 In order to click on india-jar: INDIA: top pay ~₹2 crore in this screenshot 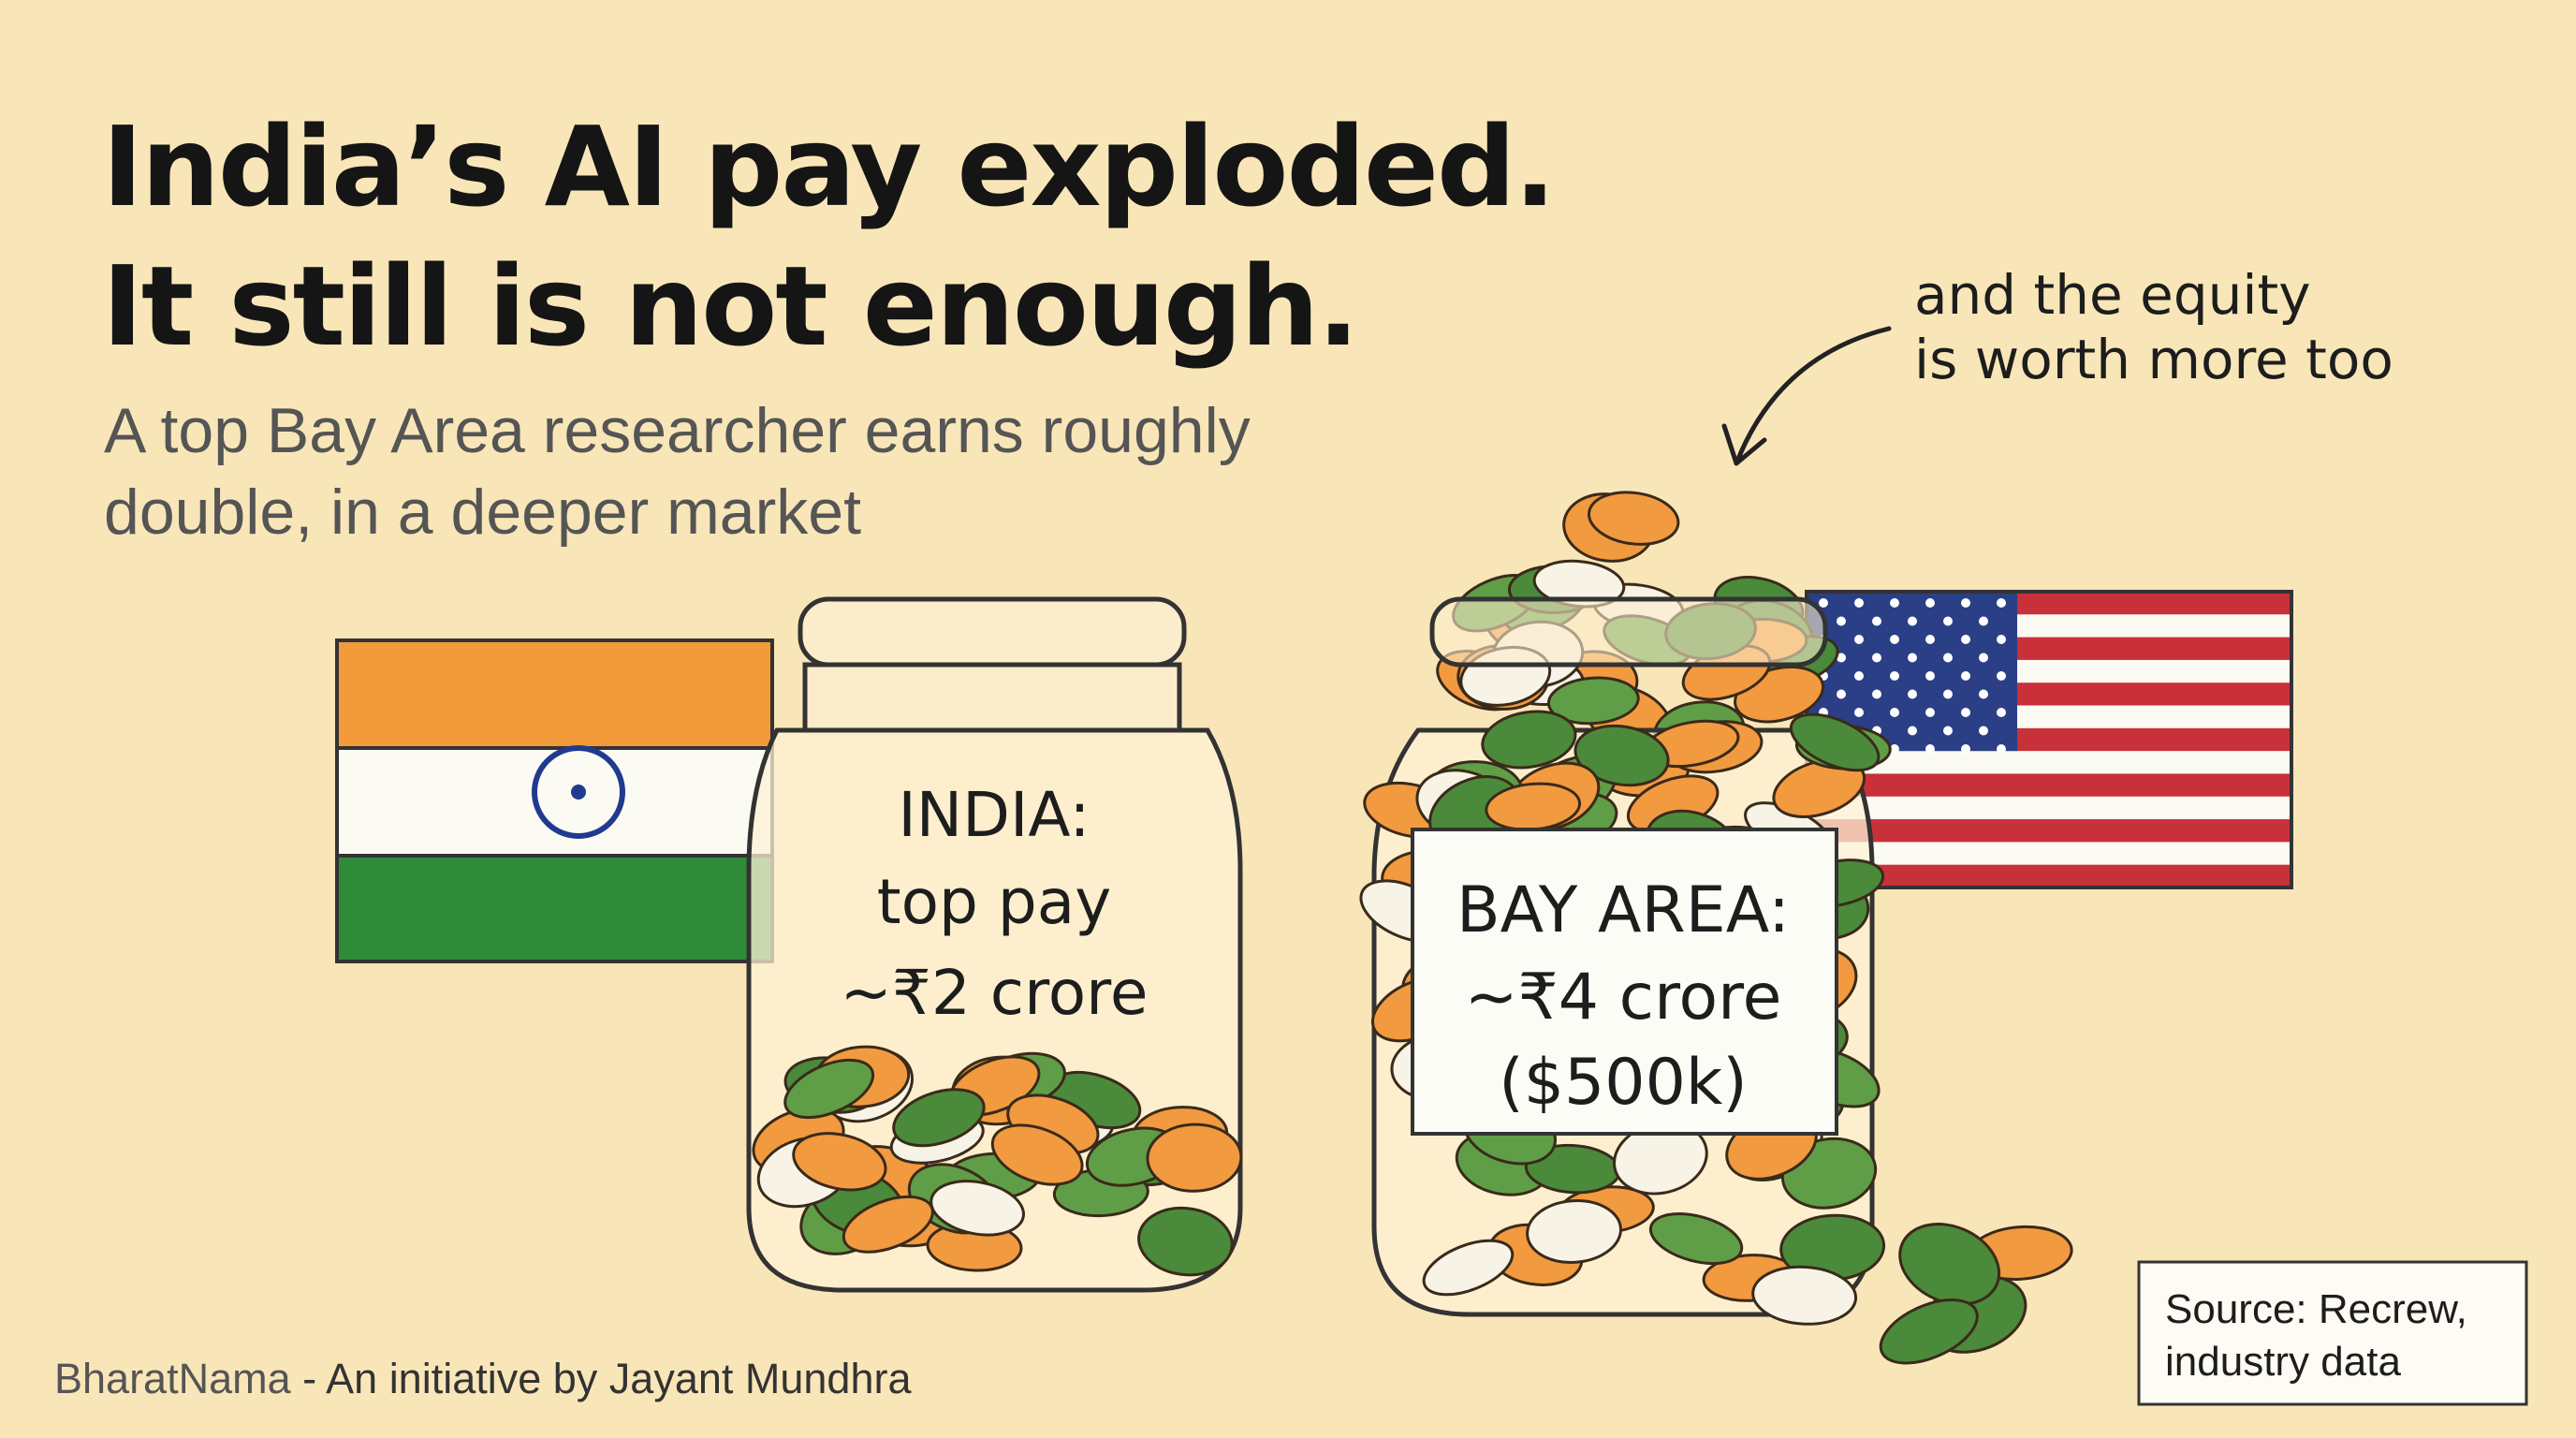, I will do `click(994, 944)`.